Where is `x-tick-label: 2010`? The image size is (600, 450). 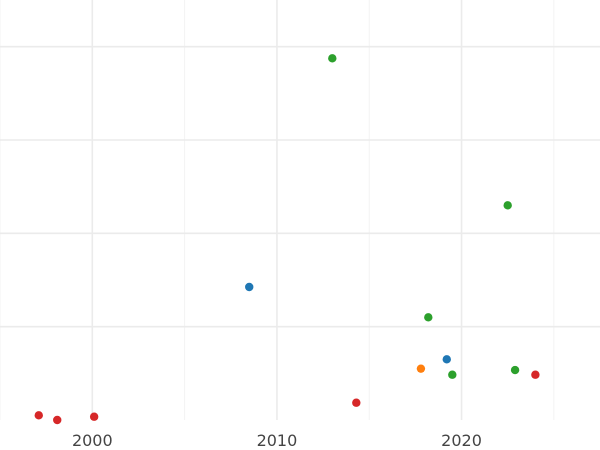 x-tick-label: 2010 is located at coordinates (277, 440).